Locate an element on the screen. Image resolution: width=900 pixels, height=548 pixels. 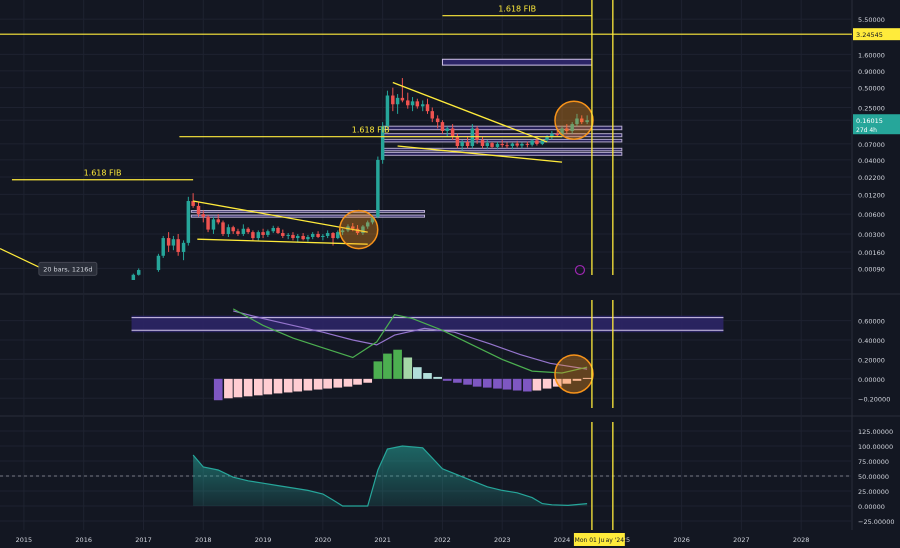
price-tick-label: 1.60000 is located at coordinates (871, 55).